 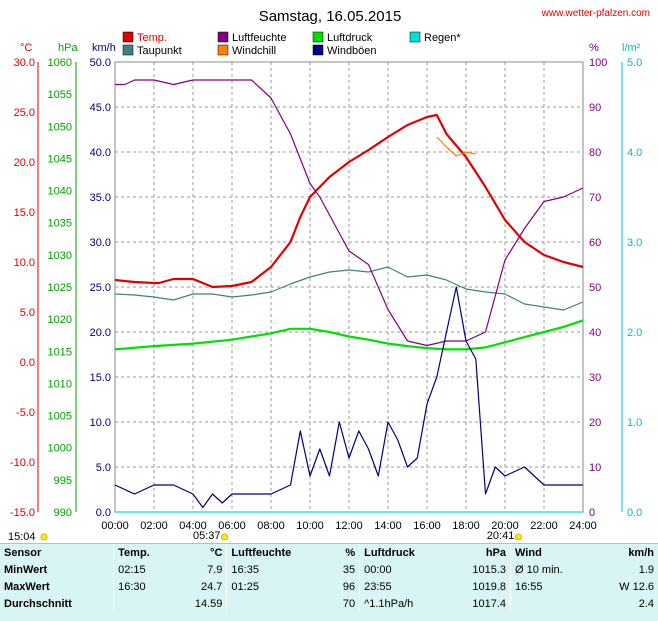 I want to click on y-tick-label-humidity: 100, so click(x=598, y=63).